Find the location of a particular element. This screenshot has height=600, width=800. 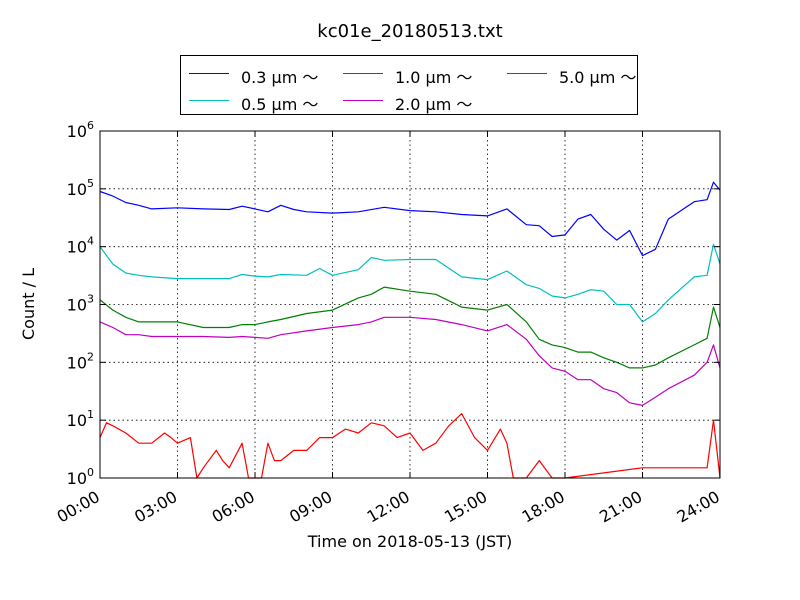

legend-label-0-5um: 0.5 μm ～ is located at coordinates (280, 104).